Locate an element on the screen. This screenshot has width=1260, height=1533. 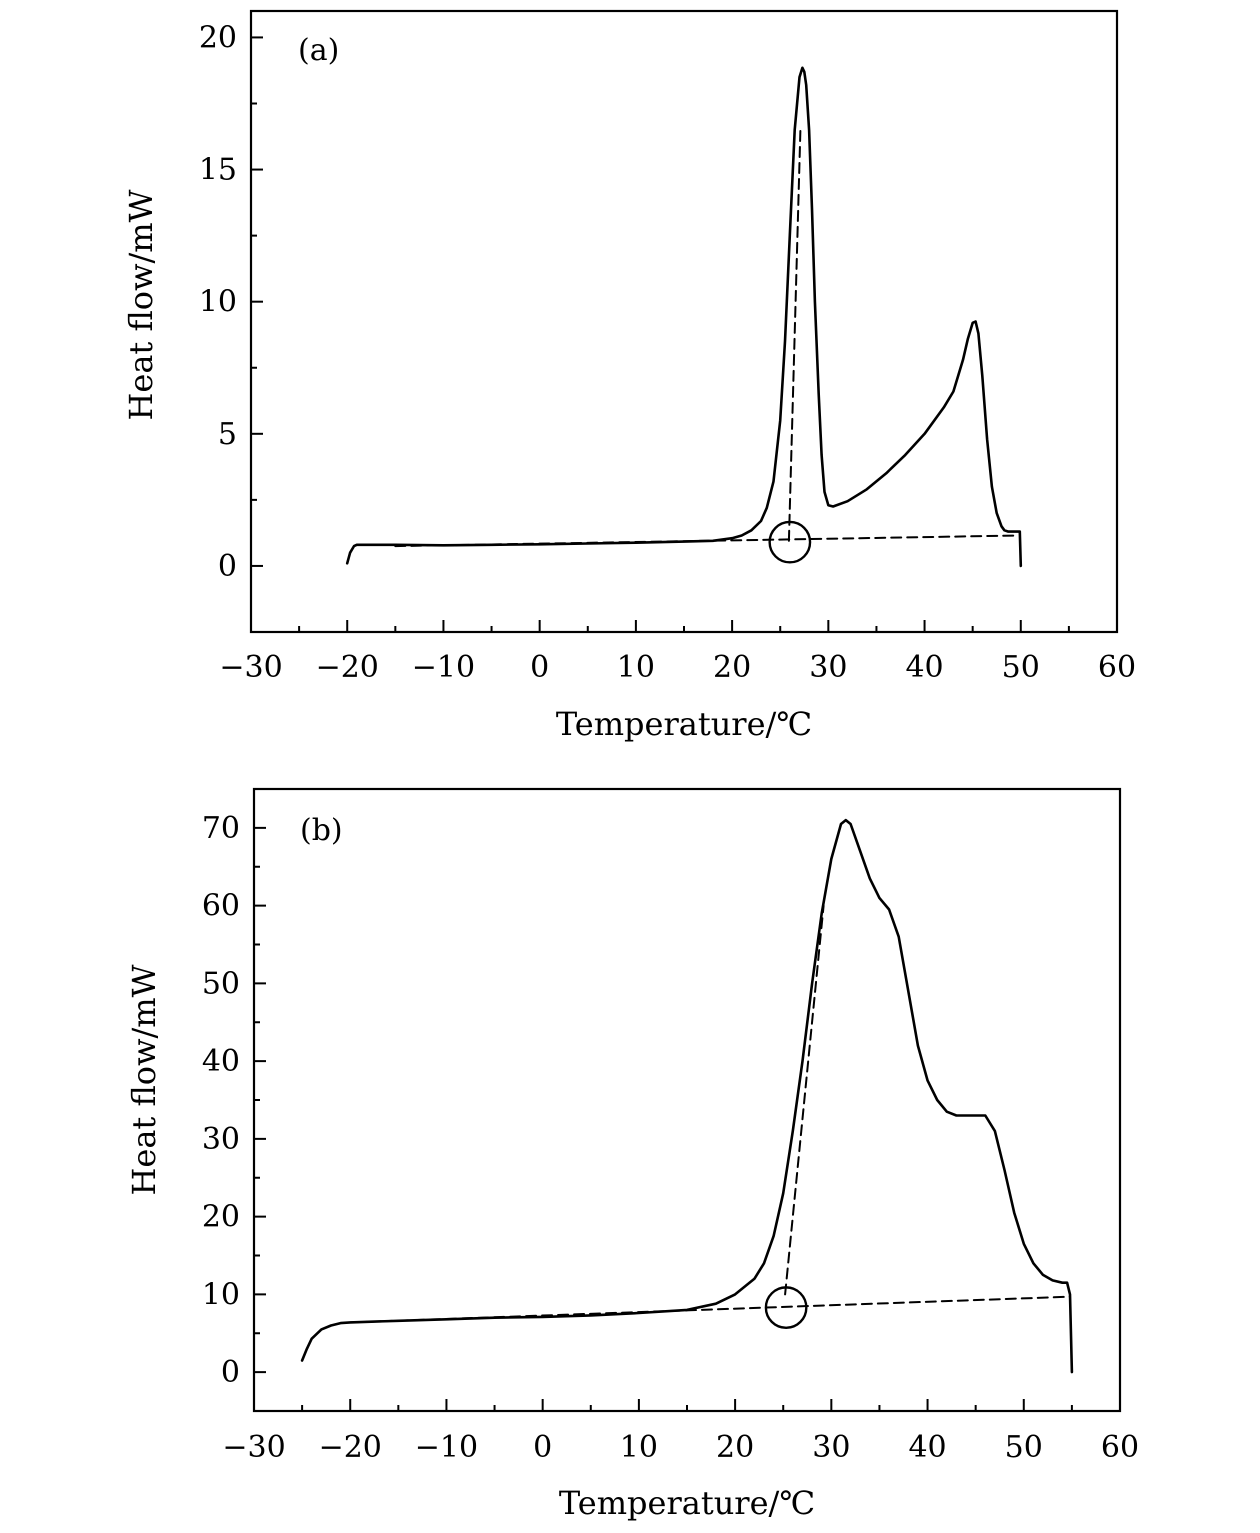
y-tick-label: 70 is located at coordinates (221, 828).